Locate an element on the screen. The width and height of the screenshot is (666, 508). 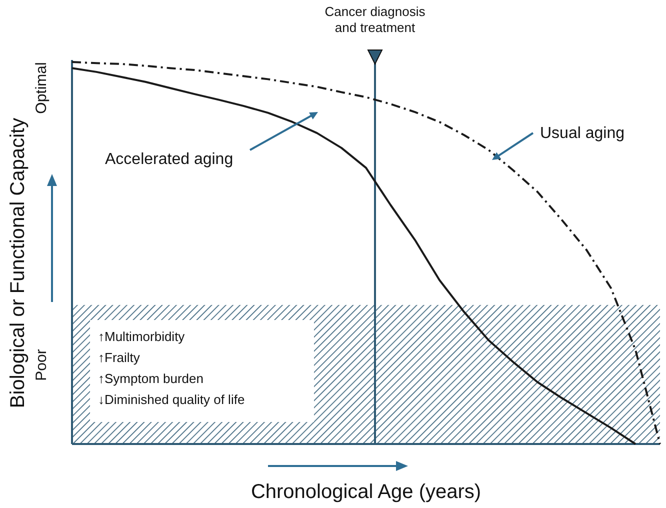
annotation: ↑Symptom burden is located at coordinates (151, 378).